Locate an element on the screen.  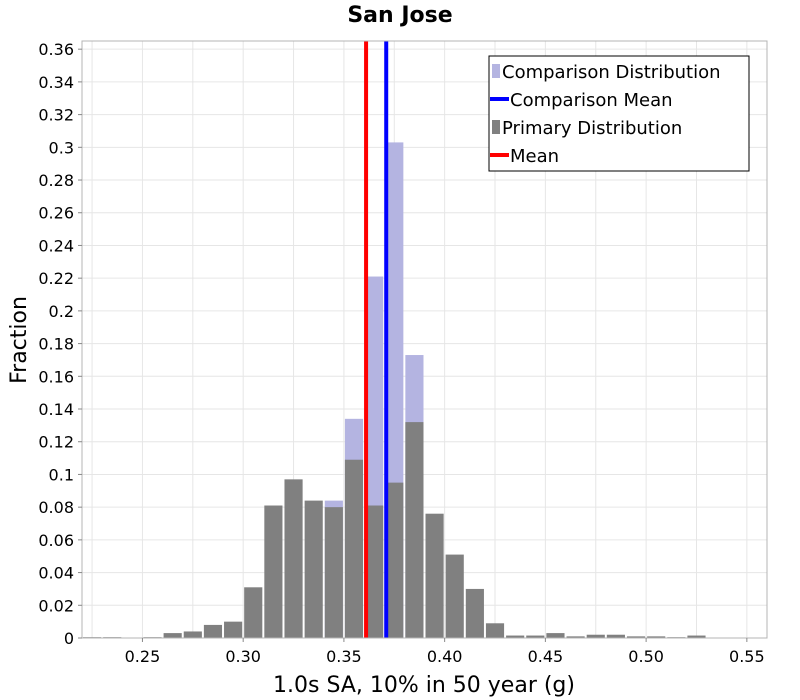
y-tick-label: 0.02 is located at coordinates (56, 605).